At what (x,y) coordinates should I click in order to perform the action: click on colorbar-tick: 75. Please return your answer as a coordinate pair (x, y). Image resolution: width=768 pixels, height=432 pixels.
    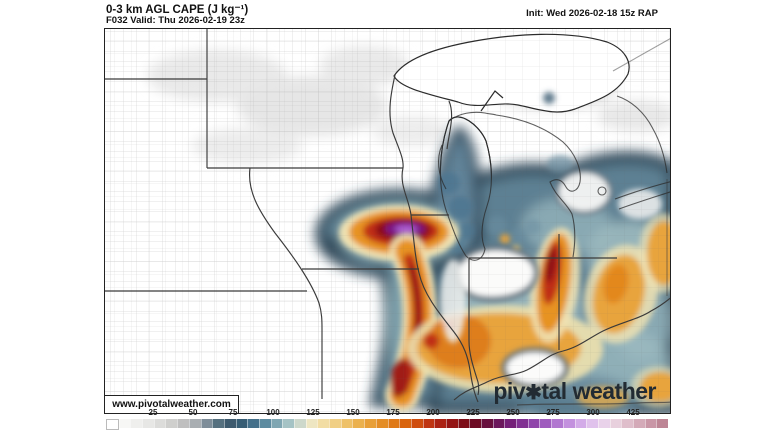
    Looking at the image, I should click on (233, 412).